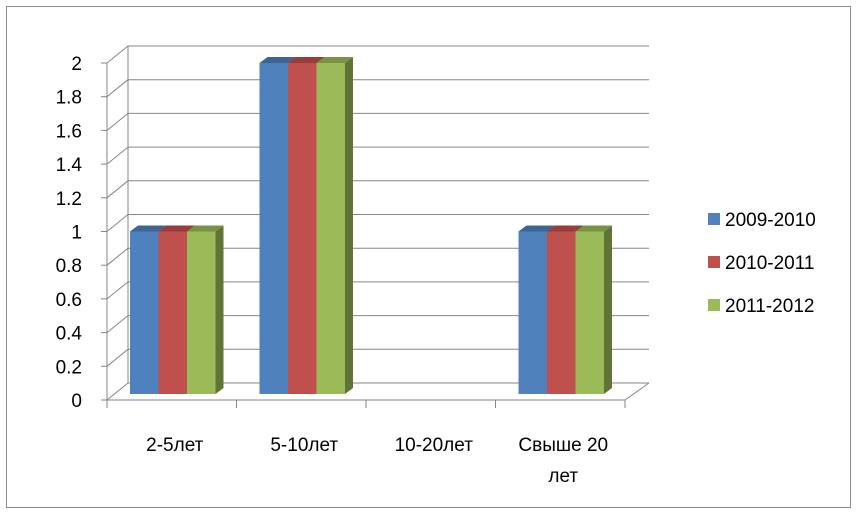 This screenshot has height=515, width=859. What do you see at coordinates (563, 476) in the screenshot?
I see `x-tick-label: лет` at bounding box center [563, 476].